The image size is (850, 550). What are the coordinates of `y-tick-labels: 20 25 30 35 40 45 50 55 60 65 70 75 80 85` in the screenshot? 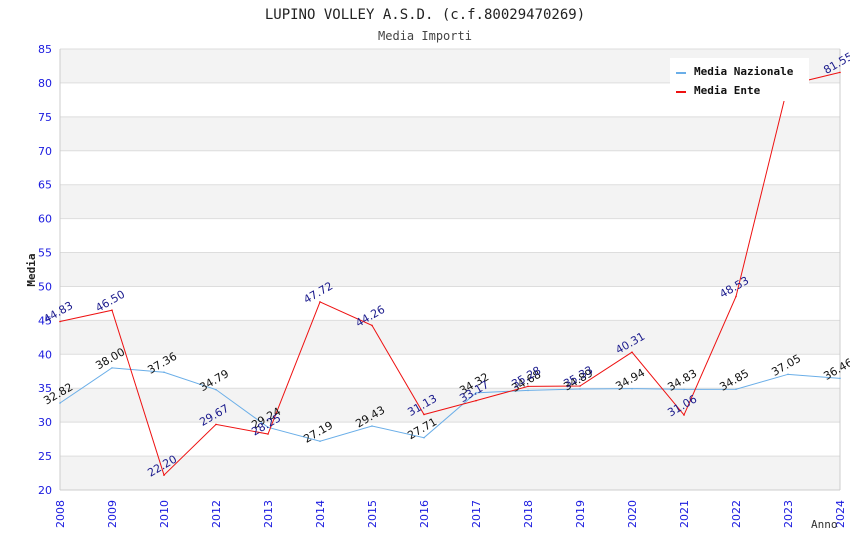 It's located at (45, 270).